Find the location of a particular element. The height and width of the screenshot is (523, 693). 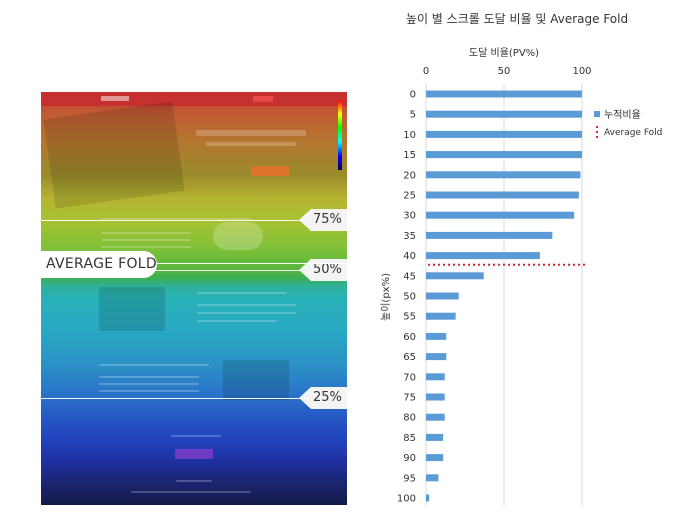

fold-tag-75: 75% is located at coordinates (323, 220).